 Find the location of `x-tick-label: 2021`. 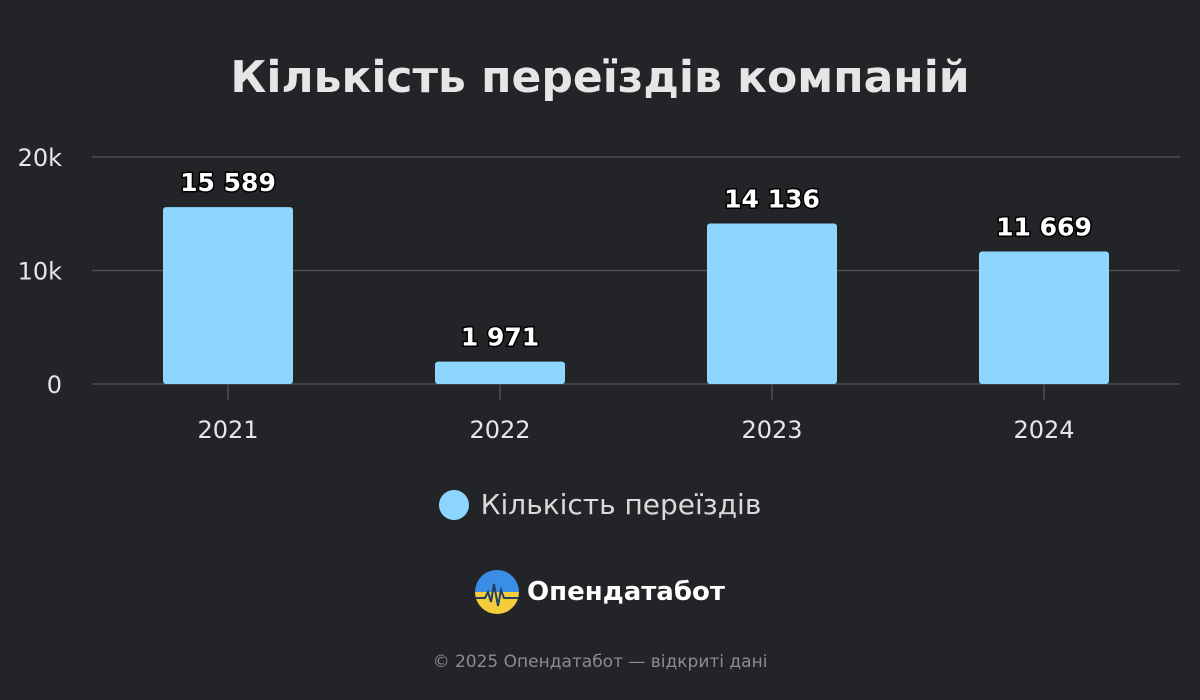

x-tick-label: 2021 is located at coordinates (227, 430).